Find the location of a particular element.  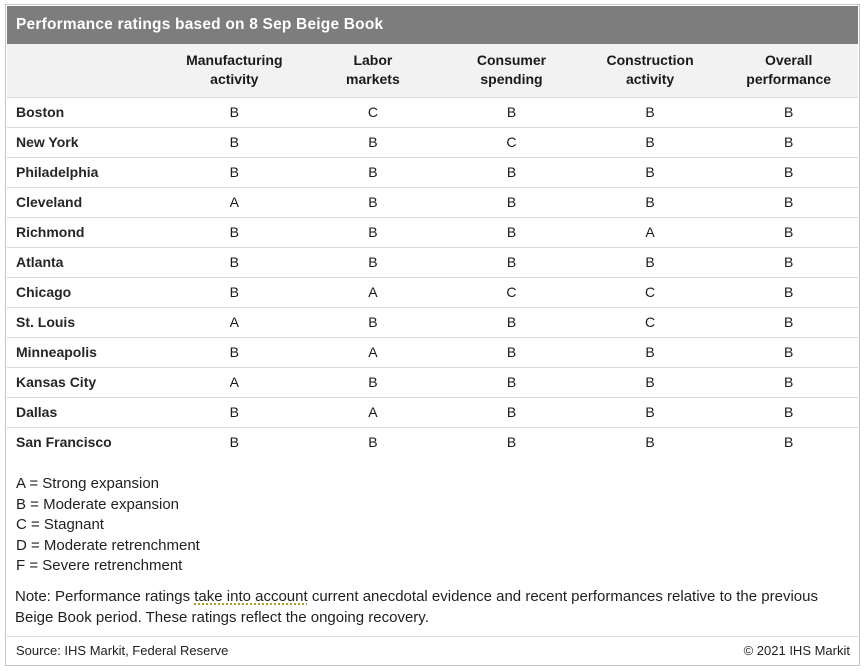

district-cell: Dallas is located at coordinates (86, 412).